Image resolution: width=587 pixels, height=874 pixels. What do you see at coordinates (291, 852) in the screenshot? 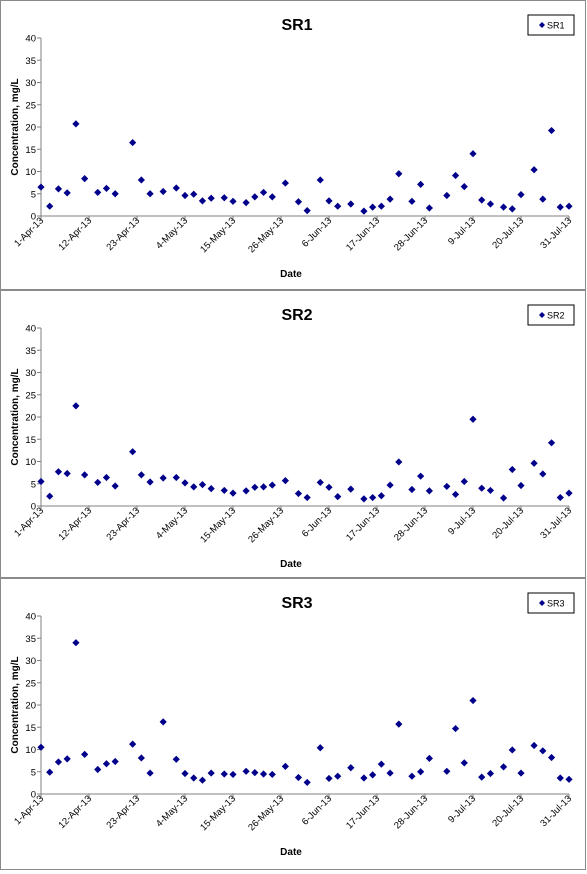
I see `x-axis-title: Date` at bounding box center [291, 852].